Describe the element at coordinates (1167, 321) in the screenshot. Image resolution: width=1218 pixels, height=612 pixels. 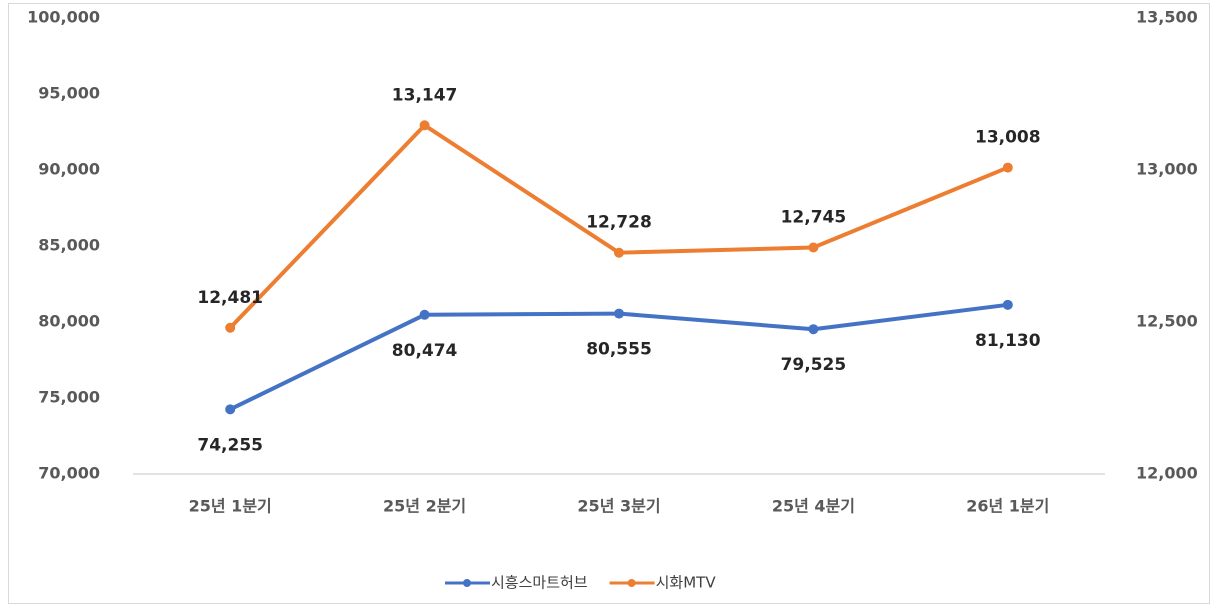
I see `y2-tick-label: 12,500` at that location.